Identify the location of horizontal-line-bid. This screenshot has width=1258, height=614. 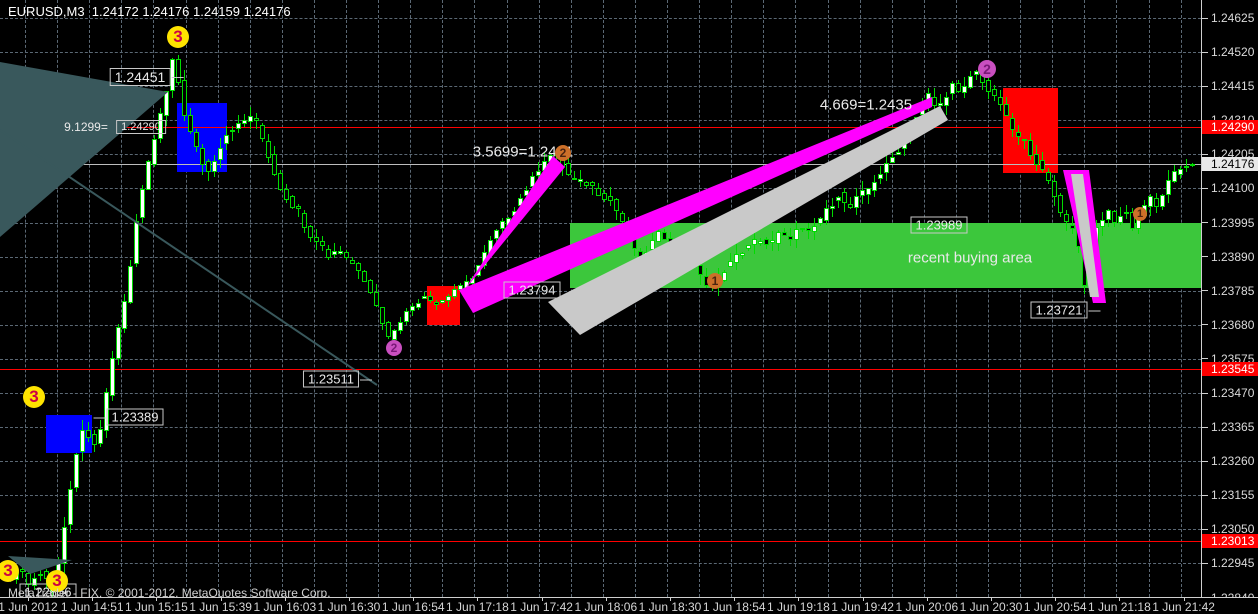
(600, 164).